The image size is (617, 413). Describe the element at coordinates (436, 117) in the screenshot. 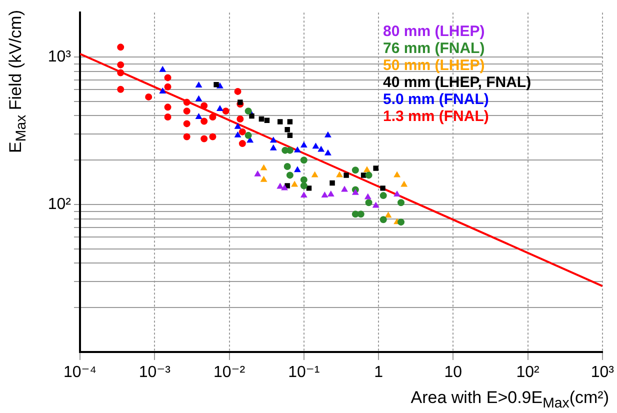

I see `text: 1.3 mm (FNAL)` at that location.